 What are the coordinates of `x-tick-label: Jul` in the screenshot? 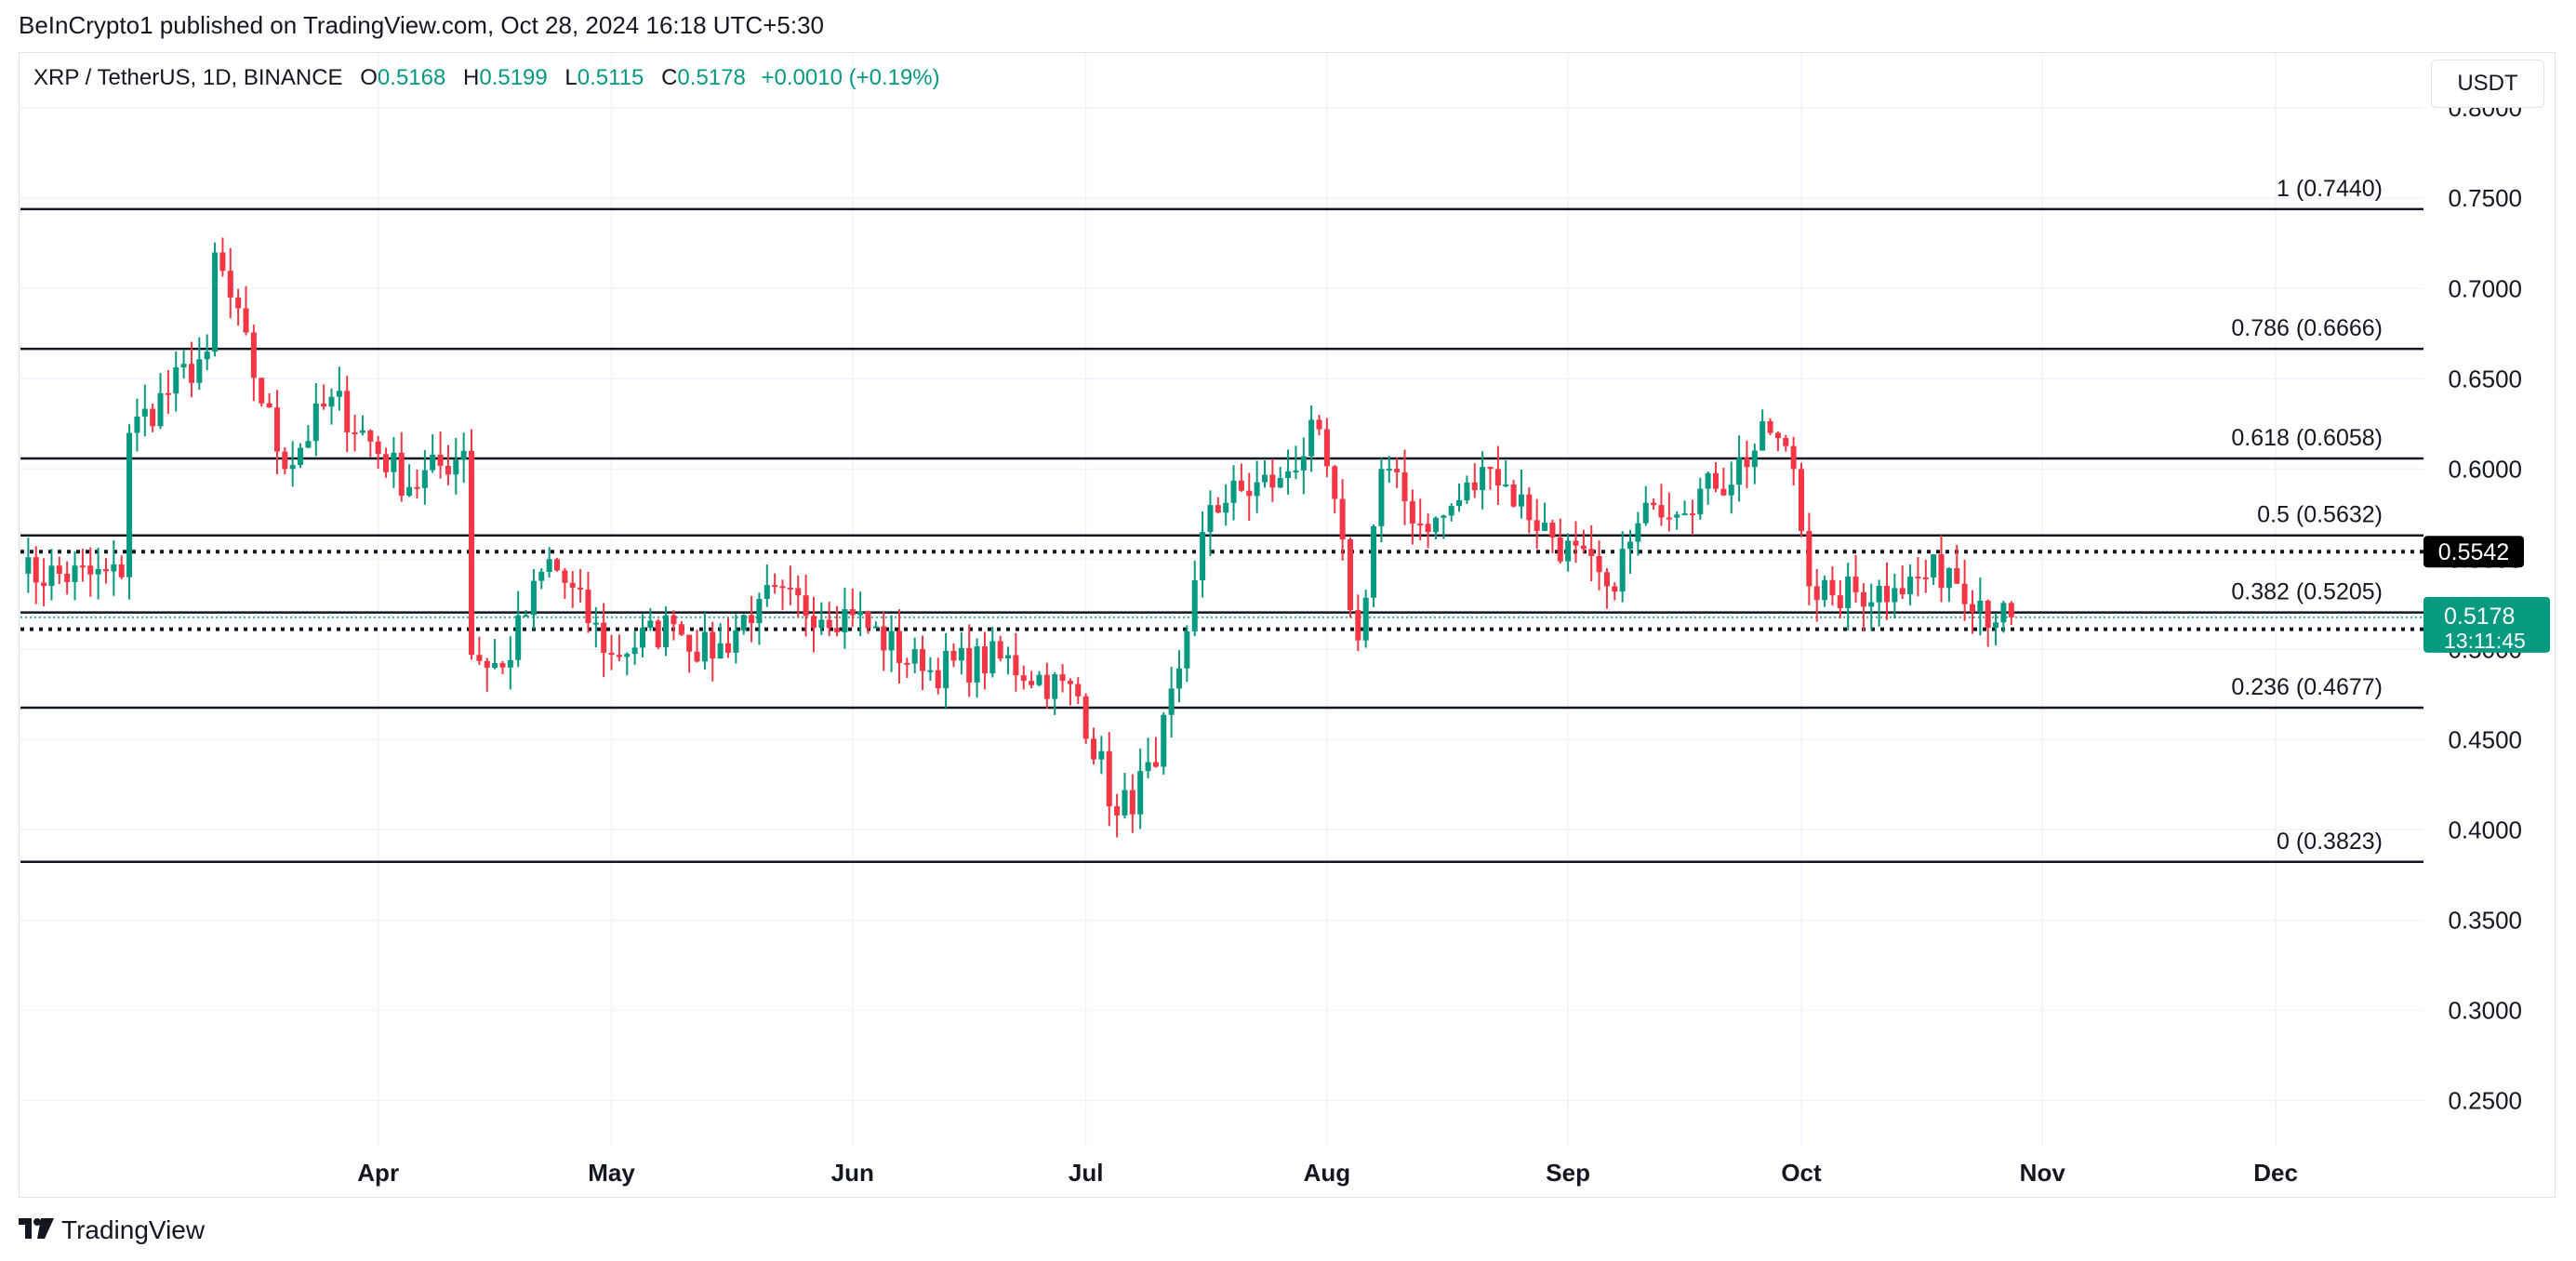 It's located at (1086, 1173).